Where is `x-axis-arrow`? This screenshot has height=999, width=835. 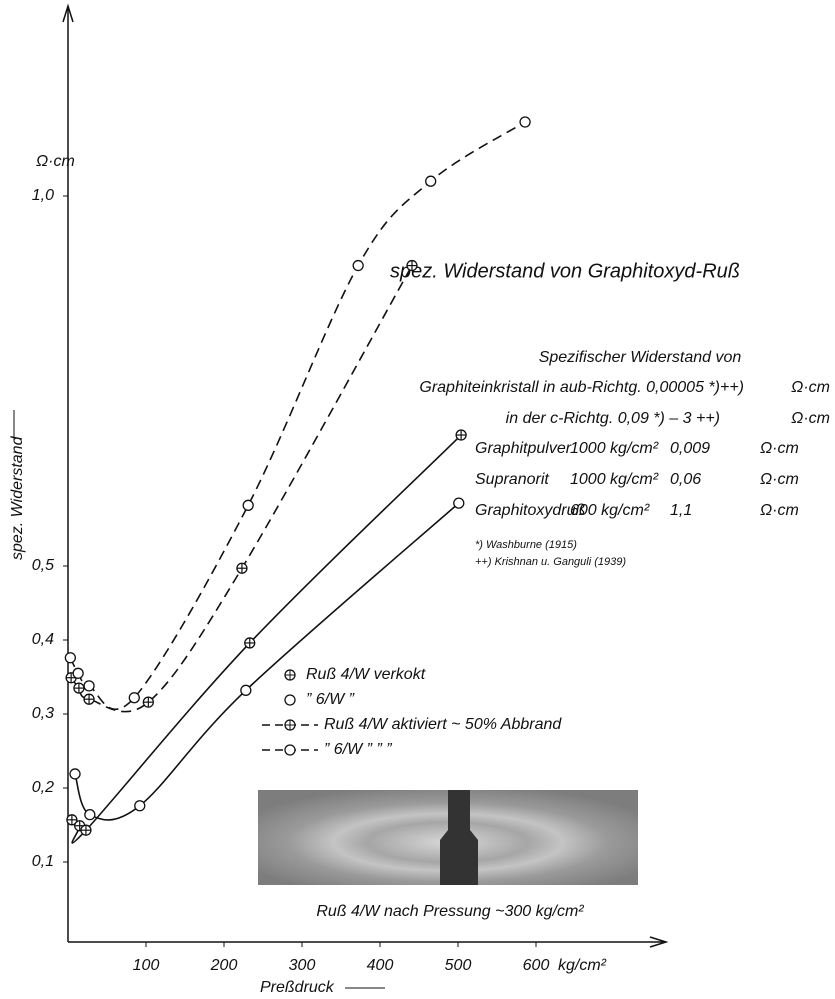 x-axis-arrow is located at coordinates (659, 942).